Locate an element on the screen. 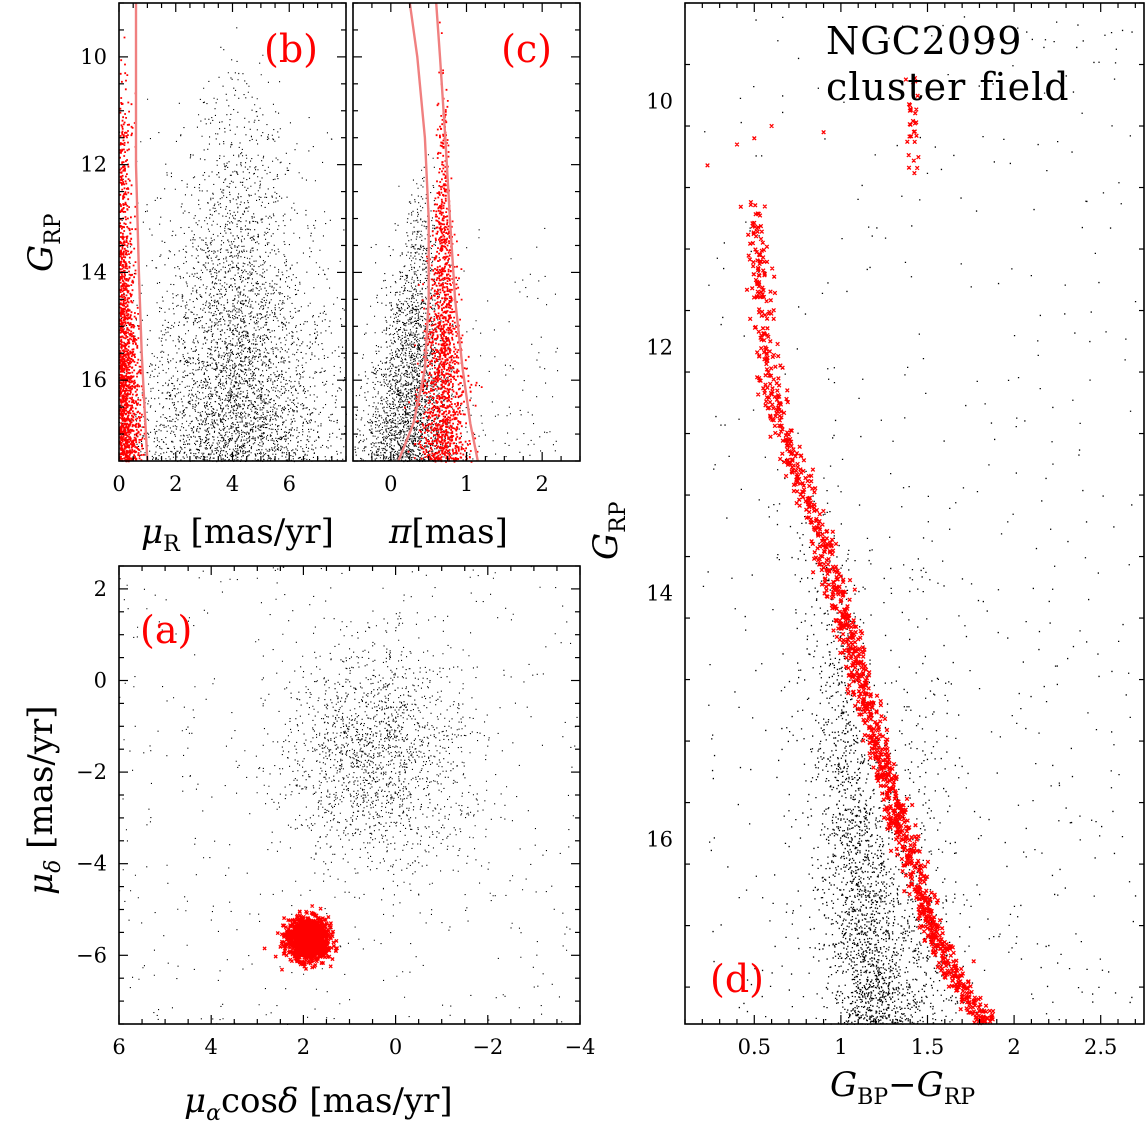 Image resolution: width=1146 pixels, height=1124 pixels. d-y-tick-label: 14 is located at coordinates (659, 593).